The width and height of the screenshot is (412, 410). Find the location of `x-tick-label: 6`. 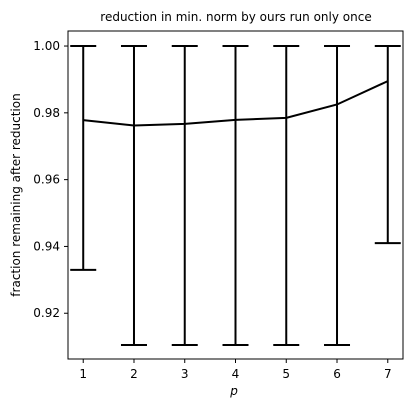

x-tick-label: 6 is located at coordinates (337, 374).